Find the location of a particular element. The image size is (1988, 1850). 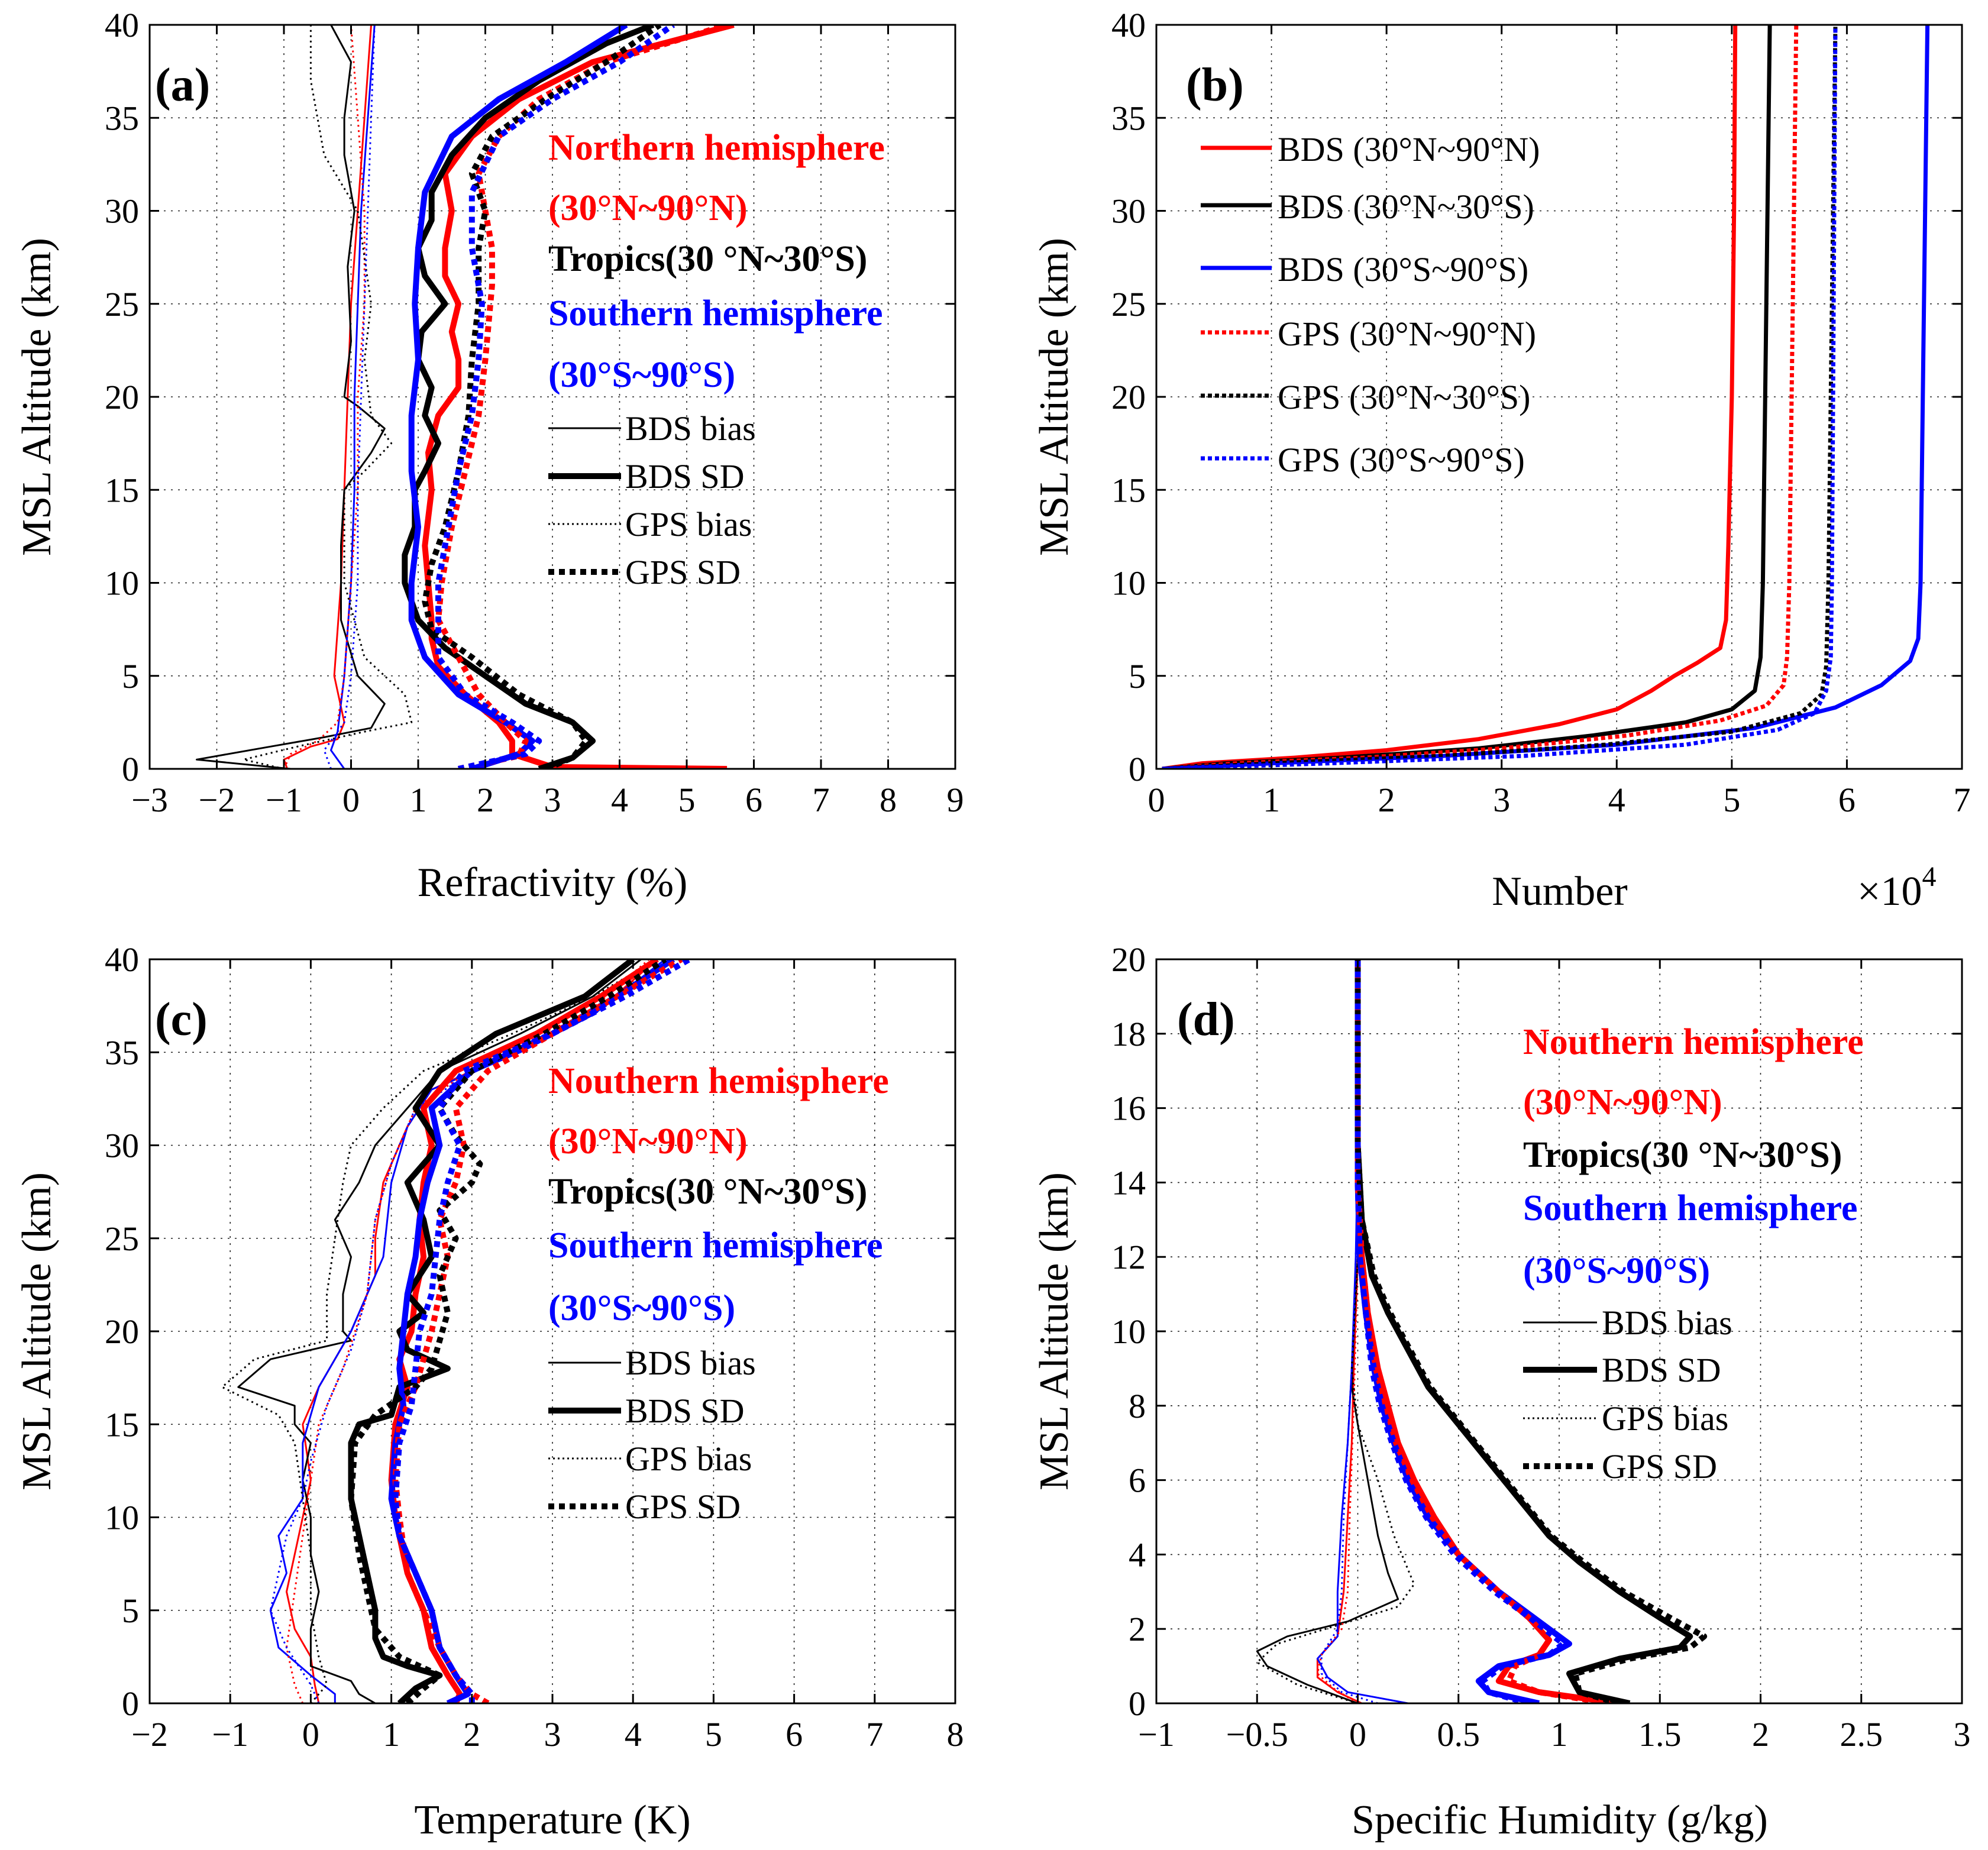

panel-c-annotation-tropics: Tropics(30 °N~30°S) is located at coordinates (707, 1192).